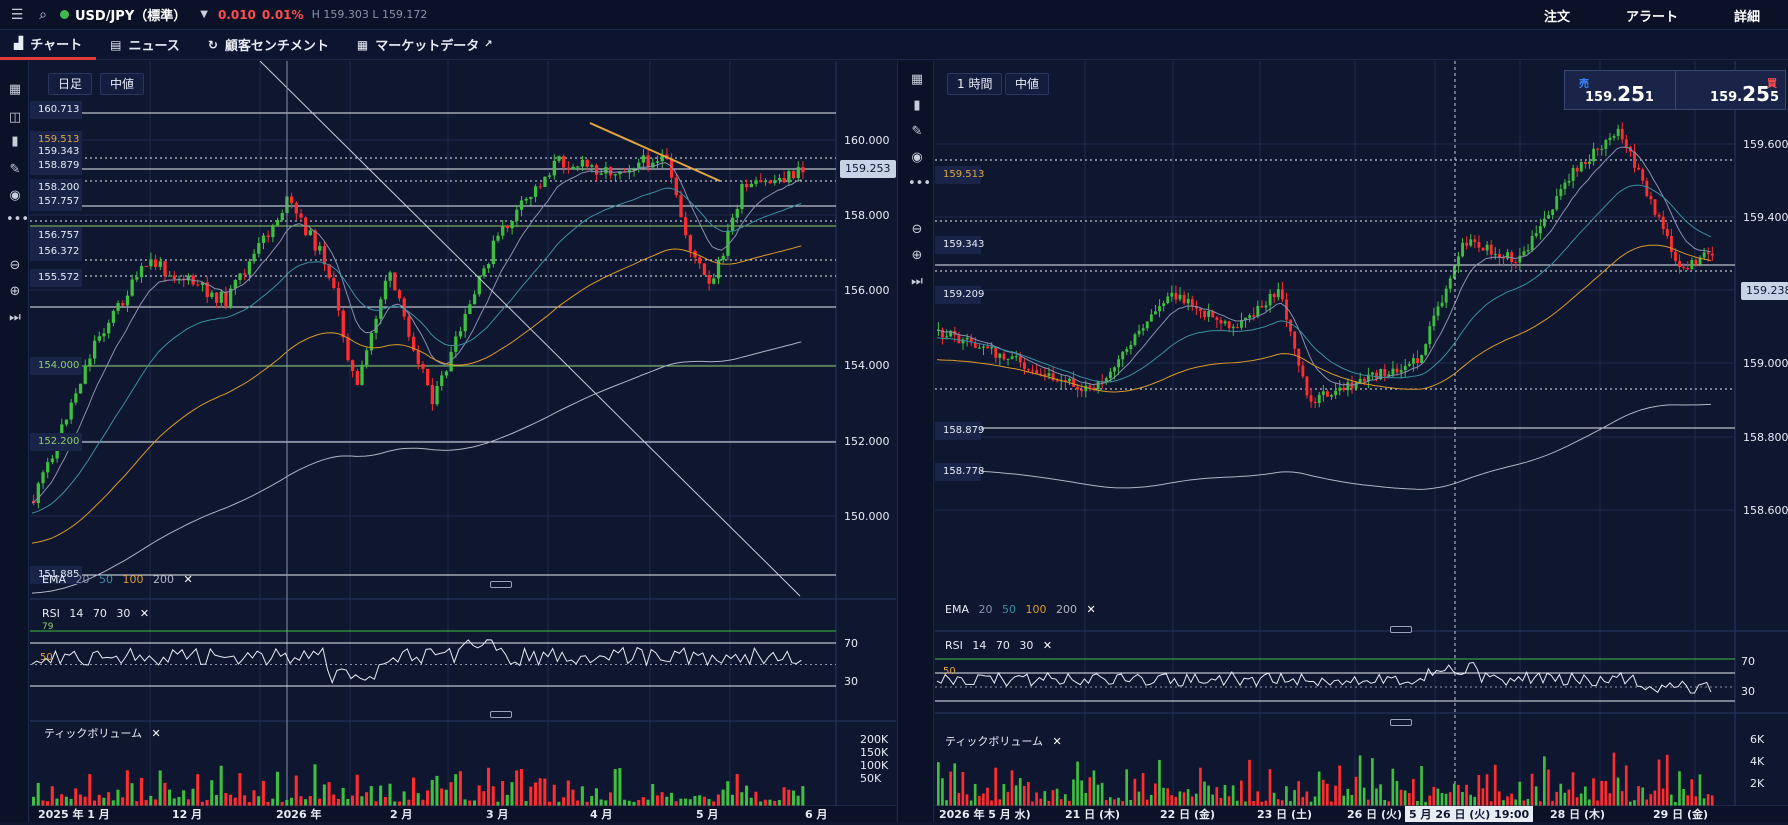 The width and height of the screenshot is (1788, 825). I want to click on time-axis-label: 23 日 (土), so click(1285, 814).